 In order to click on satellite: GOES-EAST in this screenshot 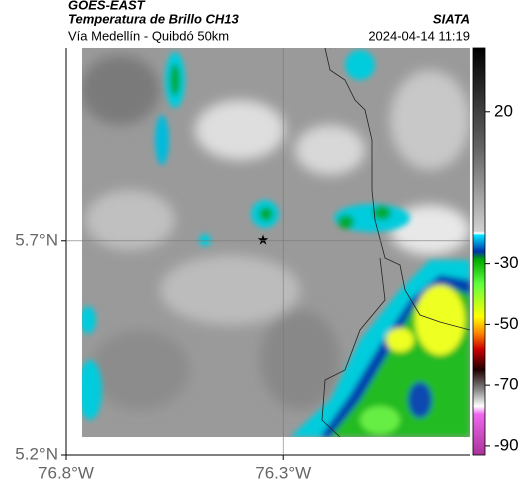, I will do `click(107, 6)`.